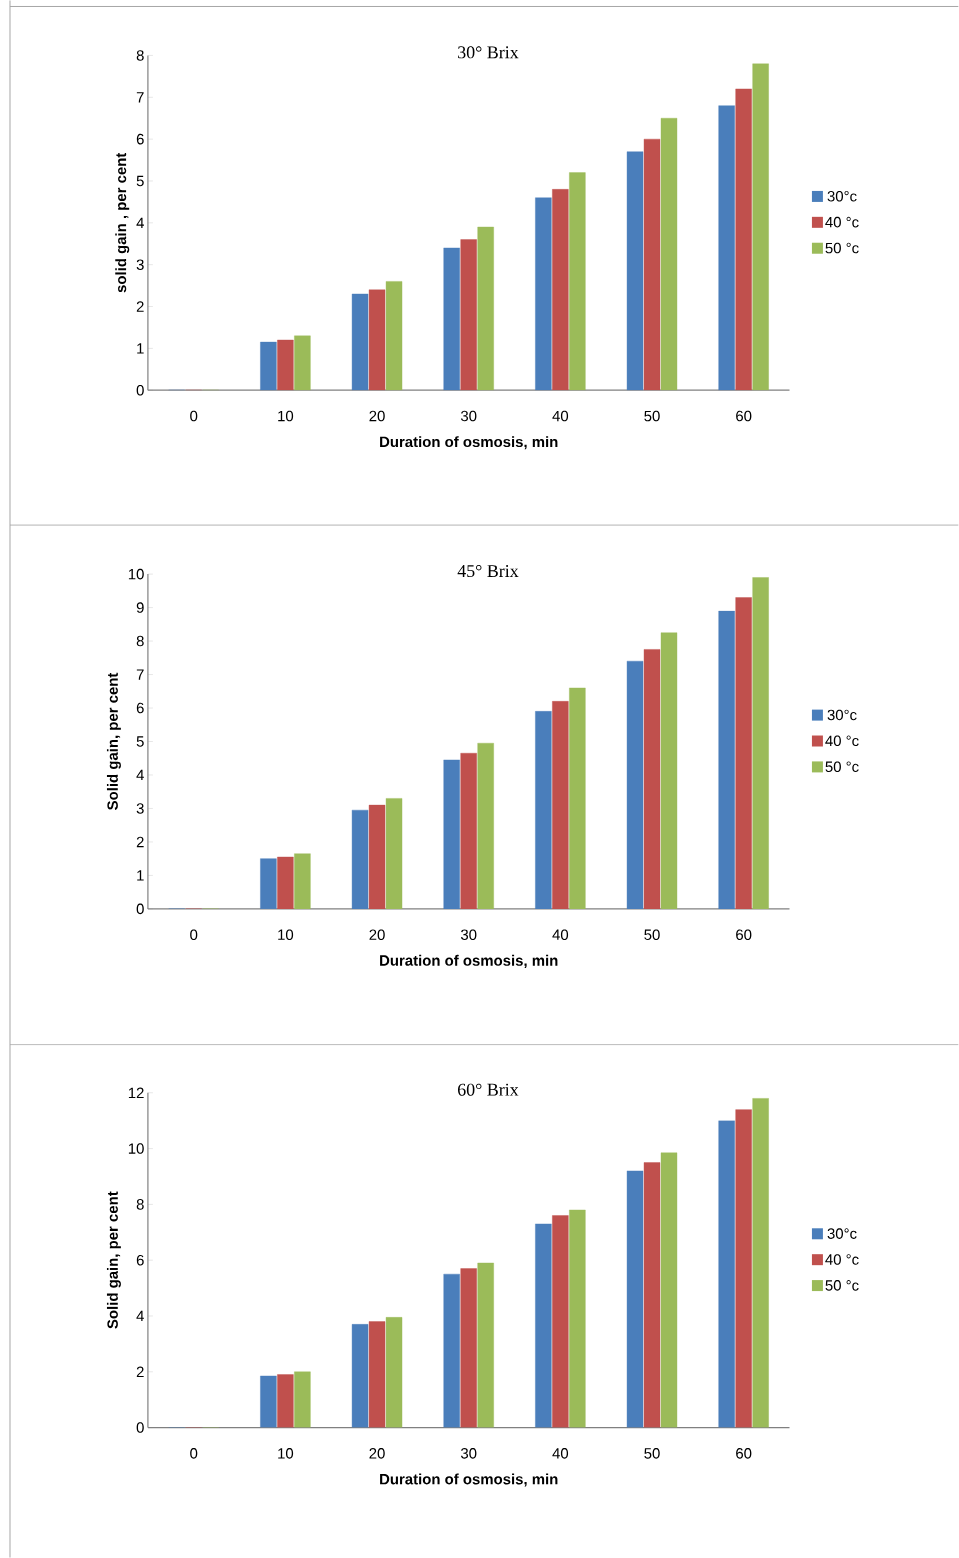 The image size is (959, 1558). What do you see at coordinates (122, 222) in the screenshot?
I see `y-axis-title: solid gain , per cent` at bounding box center [122, 222].